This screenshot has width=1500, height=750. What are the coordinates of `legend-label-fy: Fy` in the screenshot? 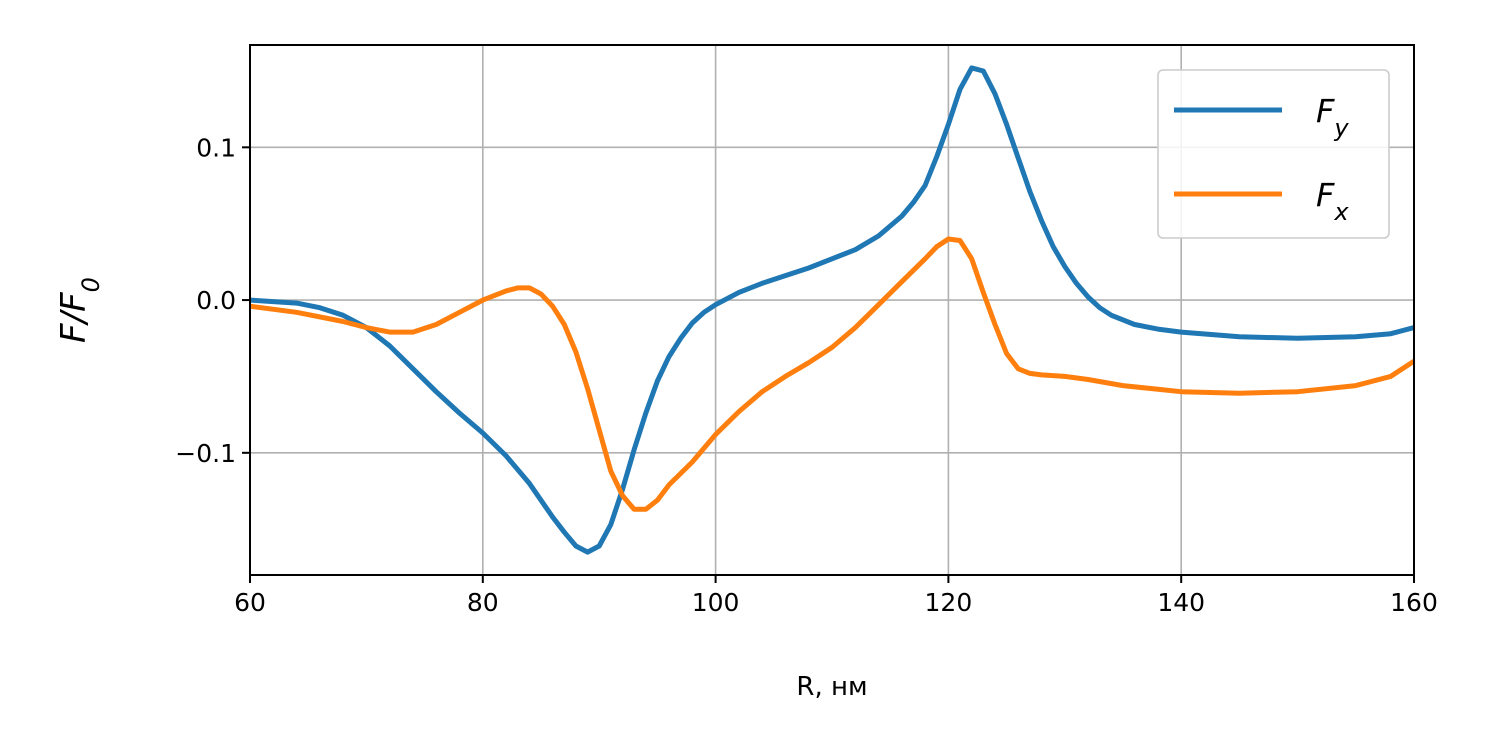 It's located at (1332, 117).